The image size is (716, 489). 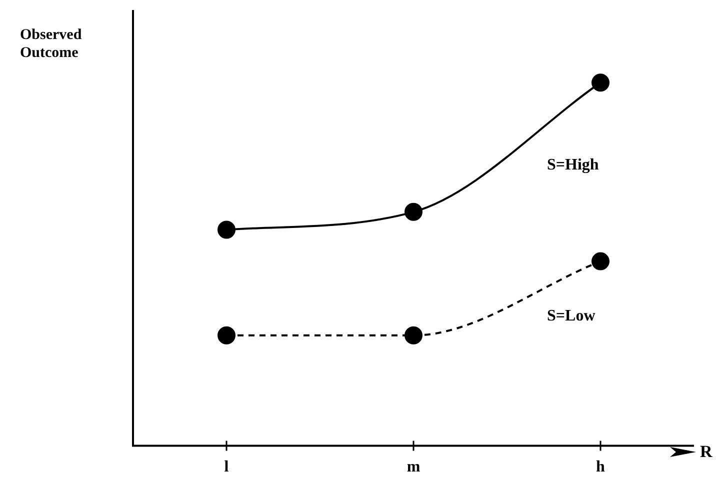 I want to click on x-tick-label: h, so click(x=601, y=467).